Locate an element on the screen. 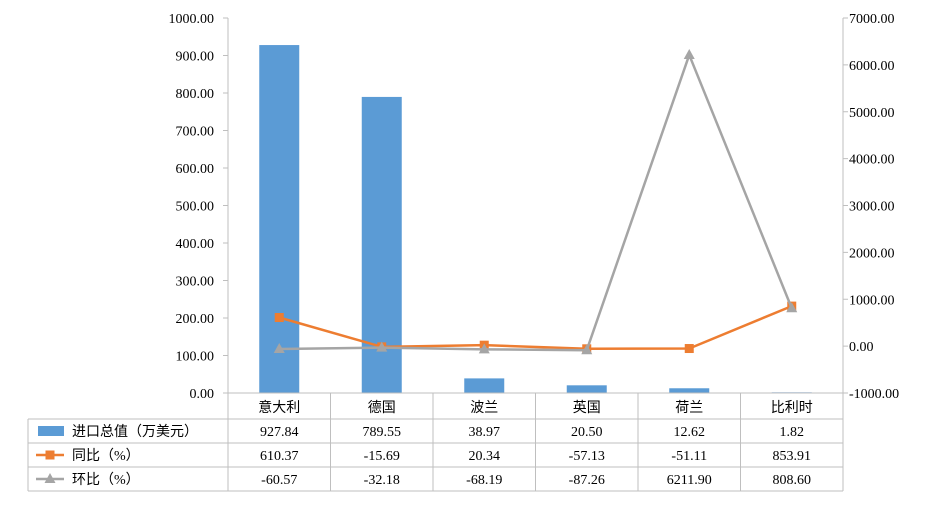 Image resolution: width=927 pixels, height=514 pixels. y-right-tick-label: 3000.00 is located at coordinates (872, 207).